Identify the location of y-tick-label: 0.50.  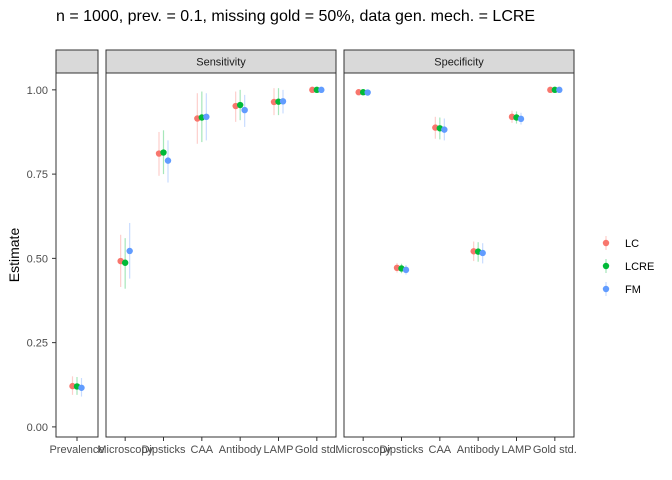
(37, 259).